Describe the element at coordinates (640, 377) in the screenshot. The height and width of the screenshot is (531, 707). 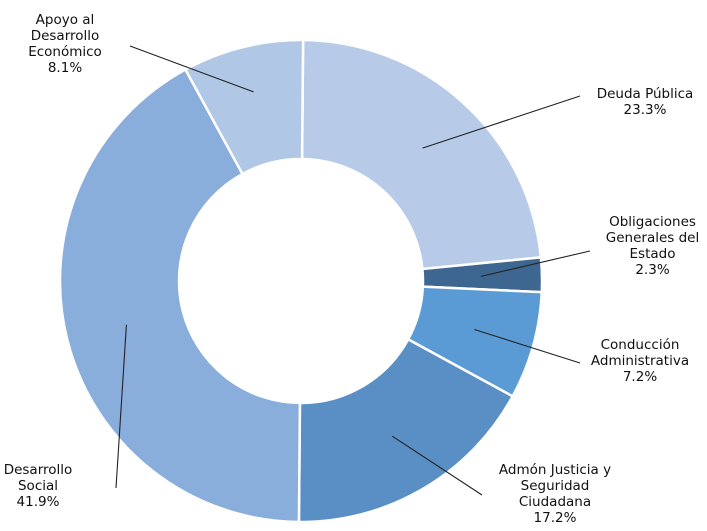
I see `label-percent: 7.2%` at that location.